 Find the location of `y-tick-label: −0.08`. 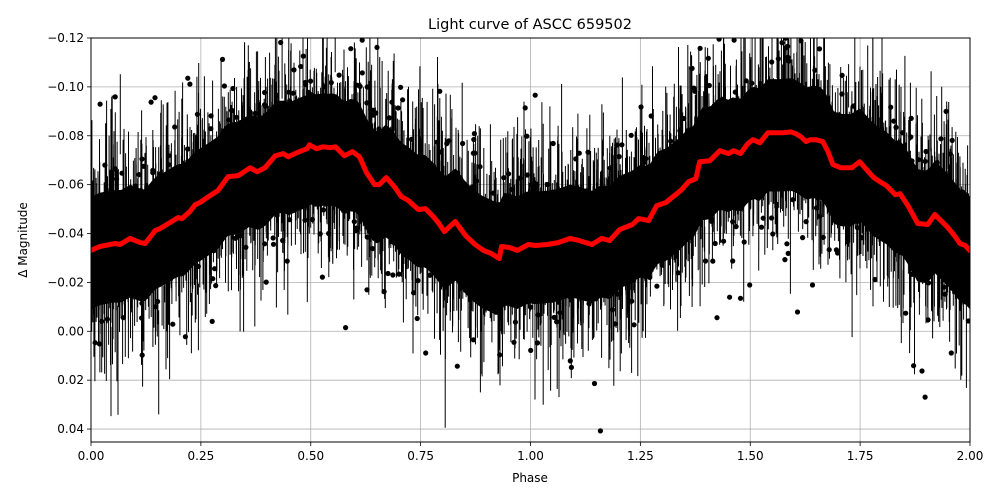

y-tick-label: −0.08 is located at coordinates (65, 136).